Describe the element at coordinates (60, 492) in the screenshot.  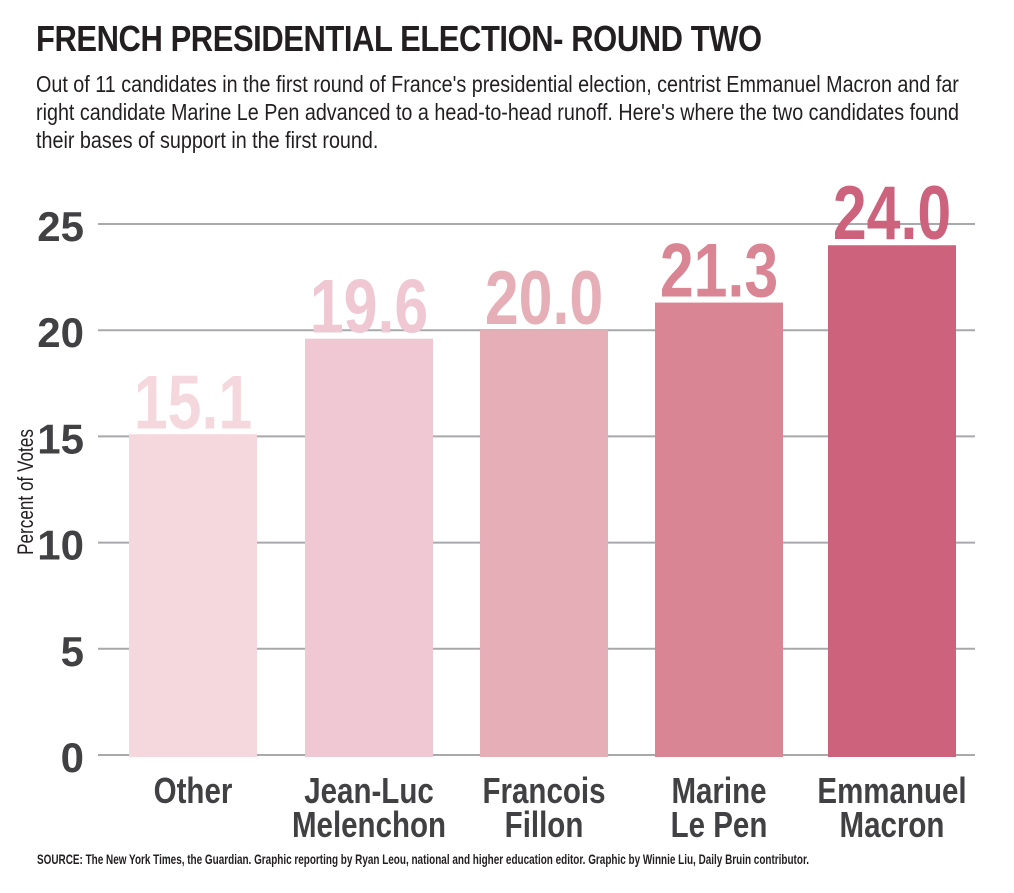
I see `y-axis-ticks: 0 5 10 15 20 25` at that location.